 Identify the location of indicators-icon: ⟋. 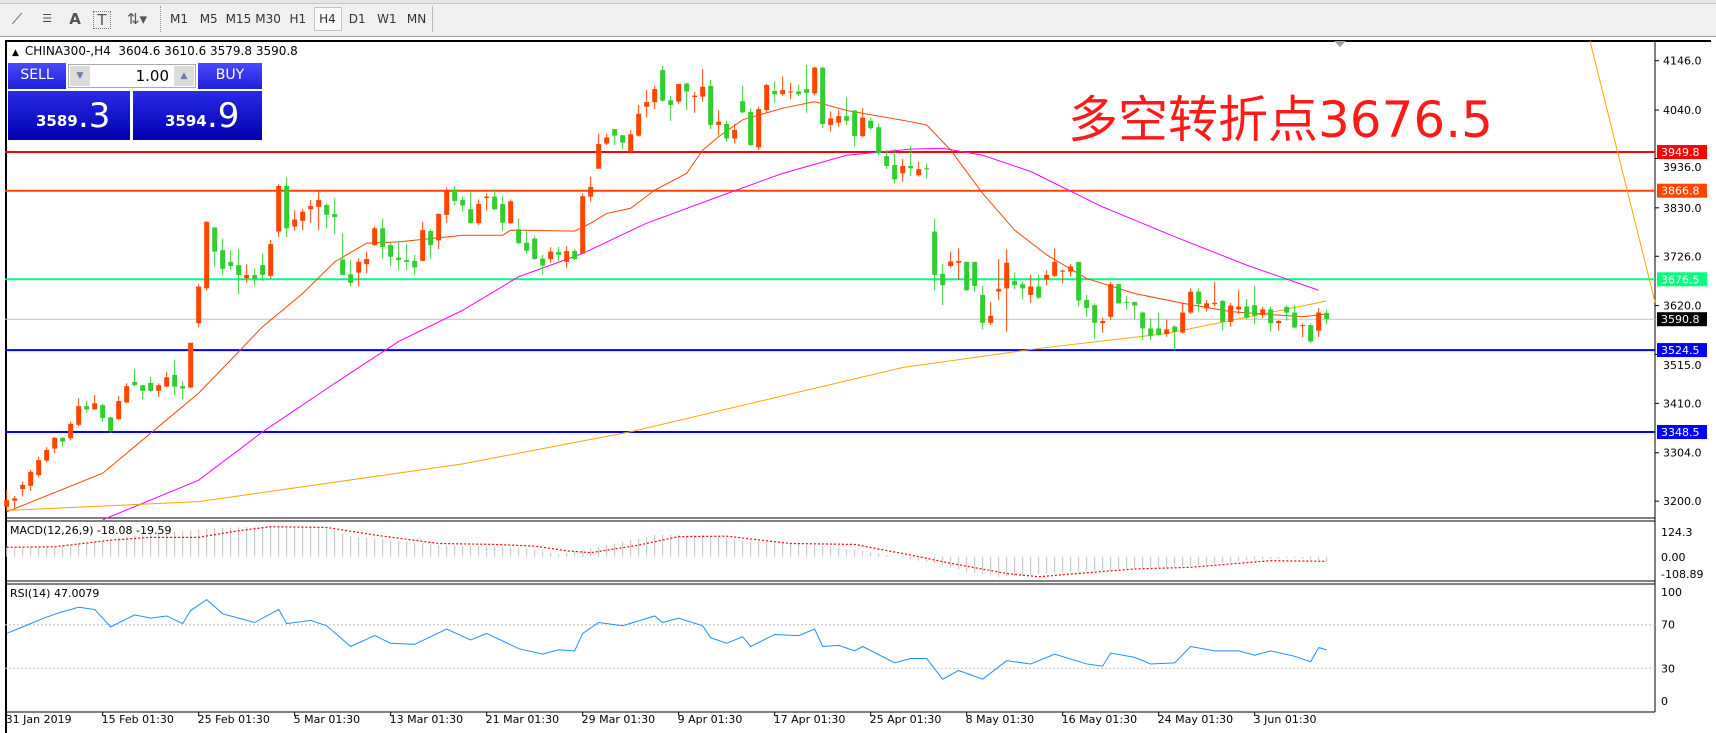
(17, 19).